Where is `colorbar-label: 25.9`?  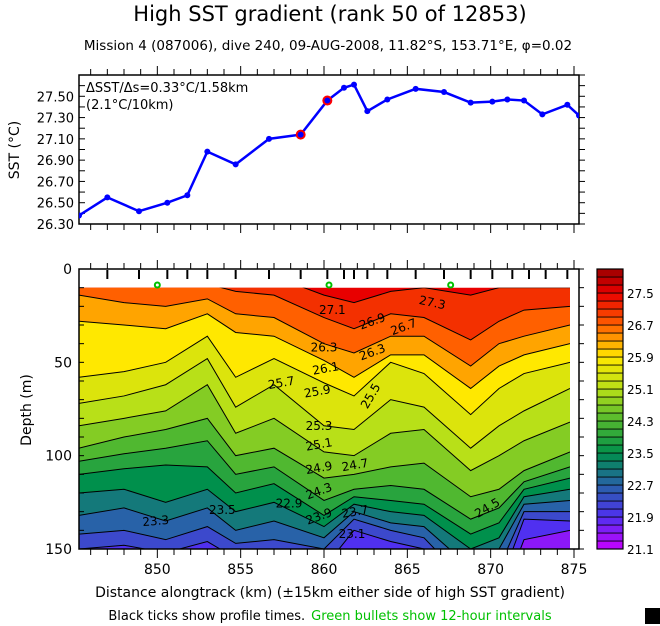 colorbar-label: 25.9 is located at coordinates (640, 358).